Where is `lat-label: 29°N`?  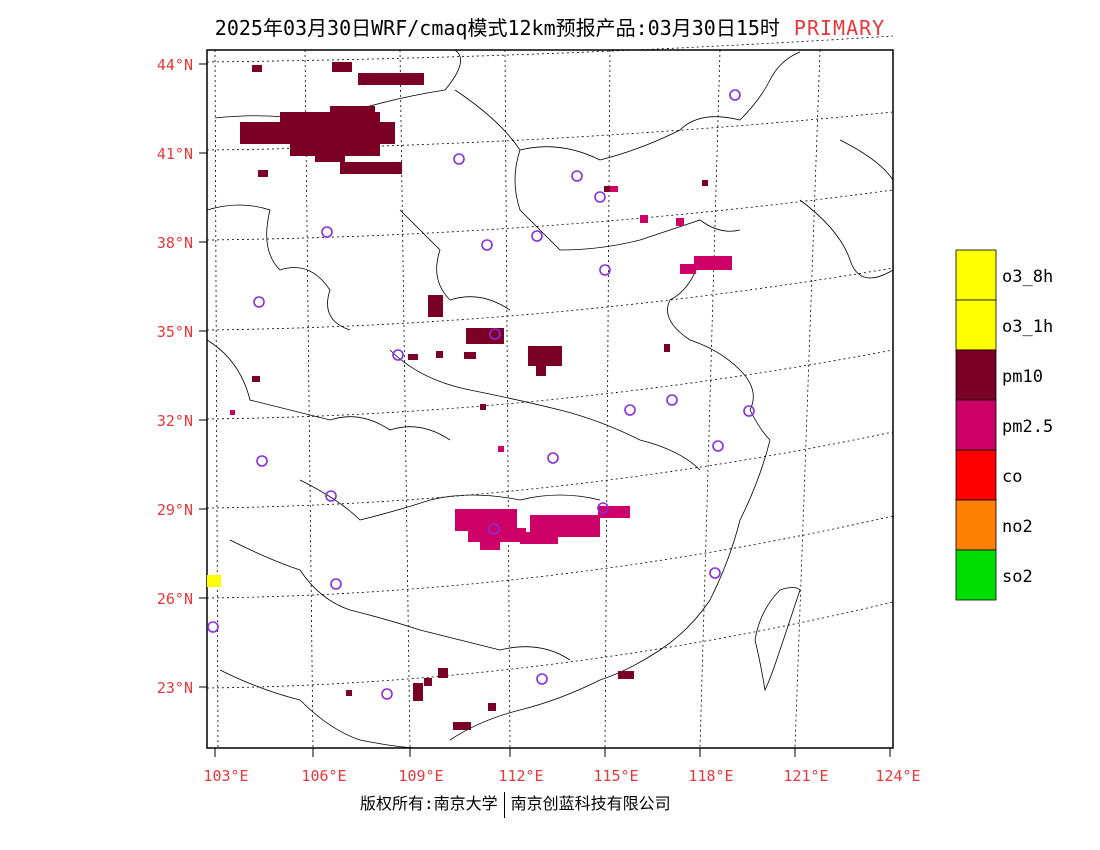 lat-label: 29°N is located at coordinates (175, 510).